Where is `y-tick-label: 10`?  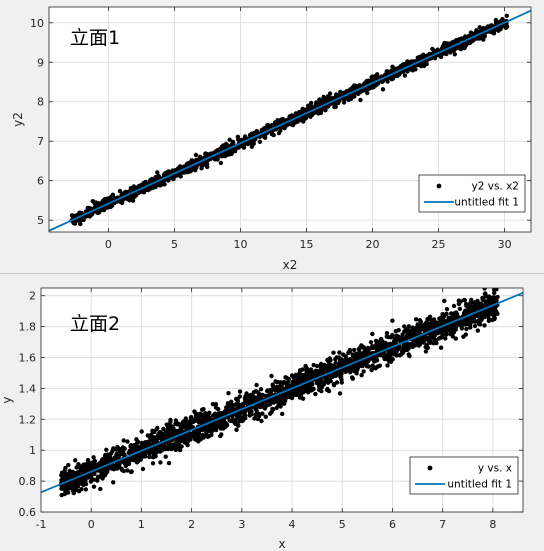 y-tick-label: 10 is located at coordinates (37, 23).